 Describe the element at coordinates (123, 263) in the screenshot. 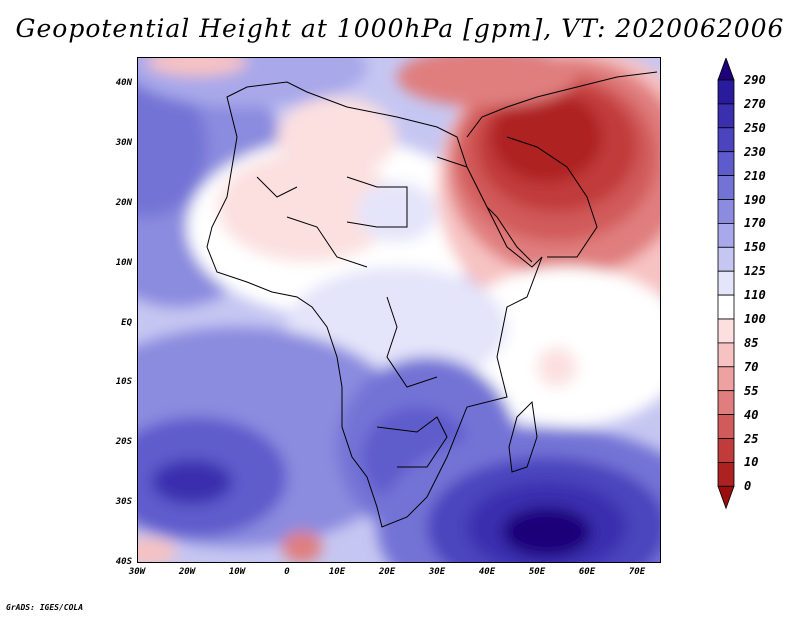

I see `lat-label-10n: 10N` at that location.